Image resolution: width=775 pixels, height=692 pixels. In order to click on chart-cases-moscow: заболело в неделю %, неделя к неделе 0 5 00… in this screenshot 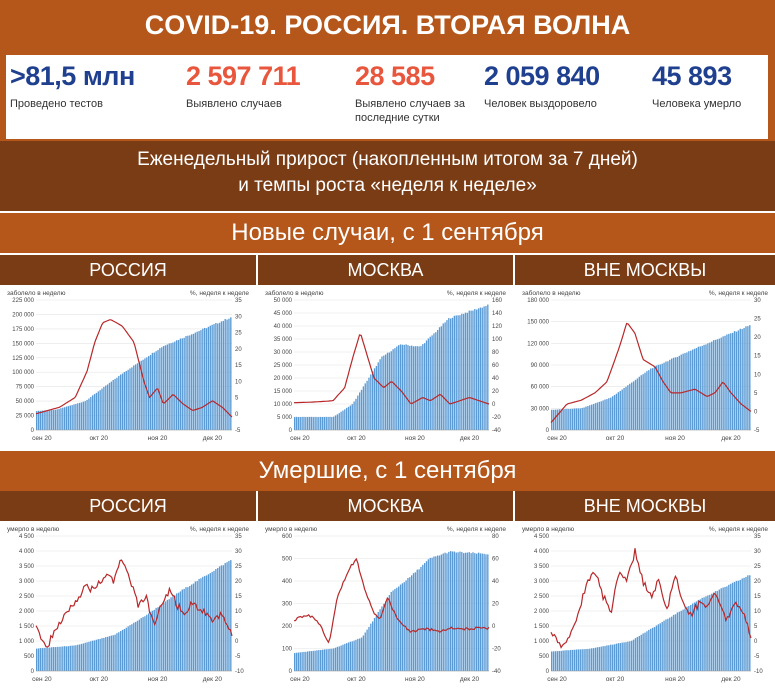, I will do `click(385, 366)`.